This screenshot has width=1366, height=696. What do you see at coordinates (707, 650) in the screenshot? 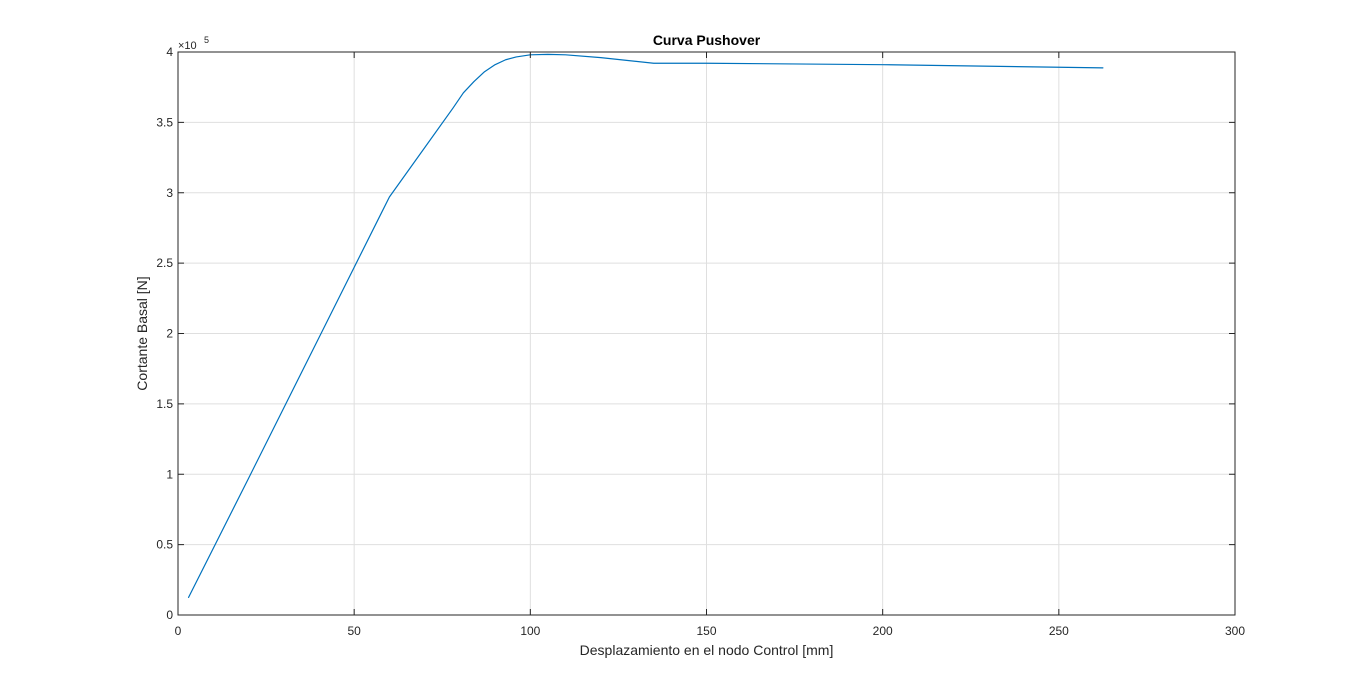
I see `x-axis-label: Desplazamiento en el nodo Control [mm]` at bounding box center [707, 650].